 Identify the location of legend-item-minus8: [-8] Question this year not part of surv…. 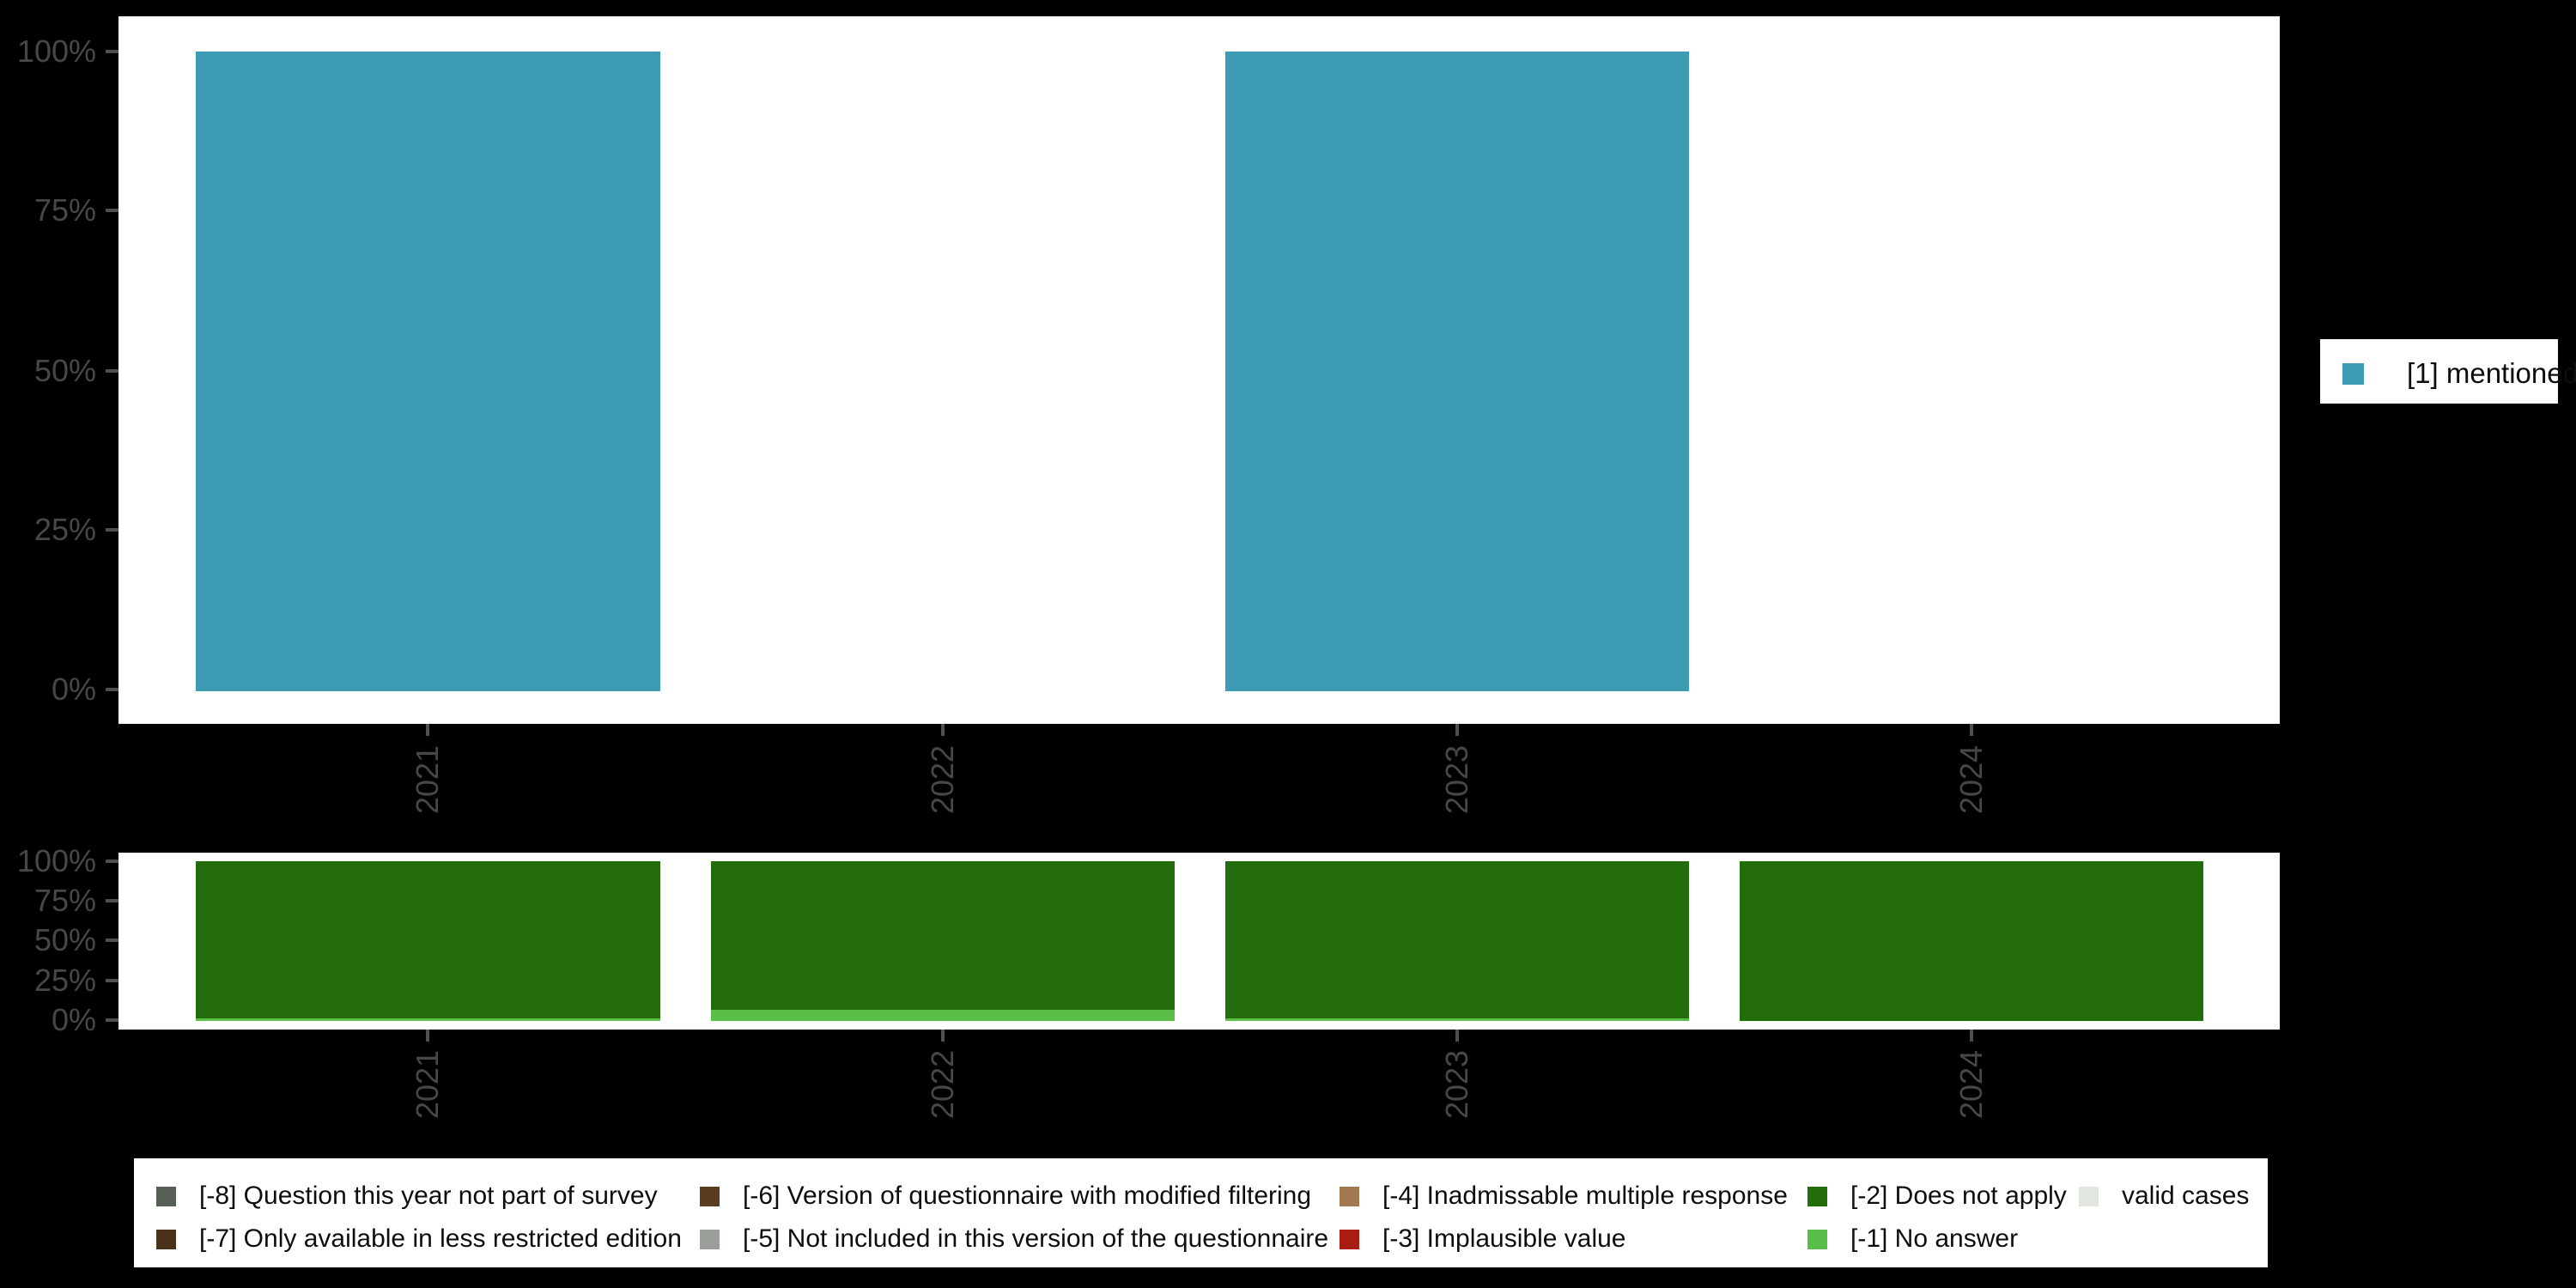
(407, 1196).